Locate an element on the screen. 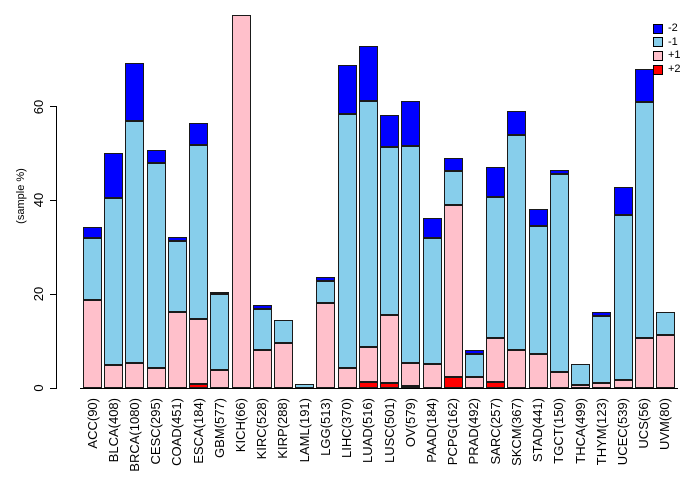  legend: -2 -1 +1 +2 is located at coordinates (667, 49).